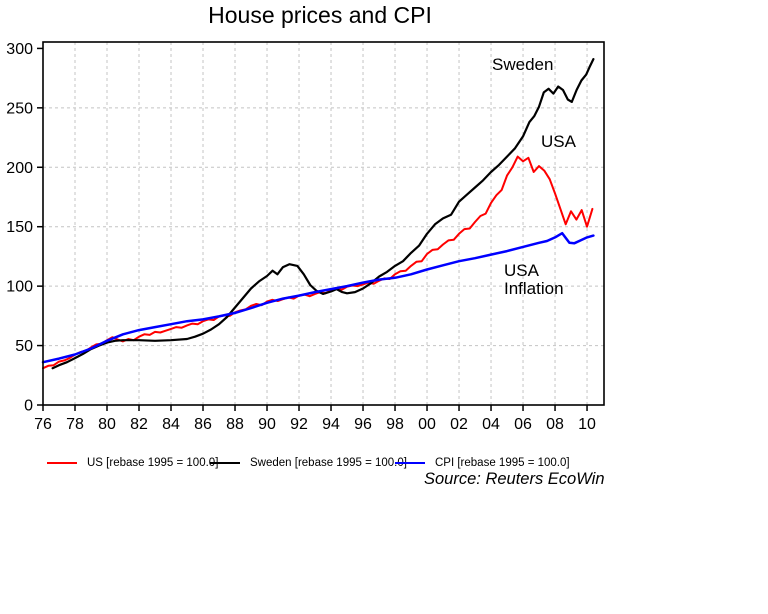  I want to click on x-tick-label: 80, so click(107, 424).